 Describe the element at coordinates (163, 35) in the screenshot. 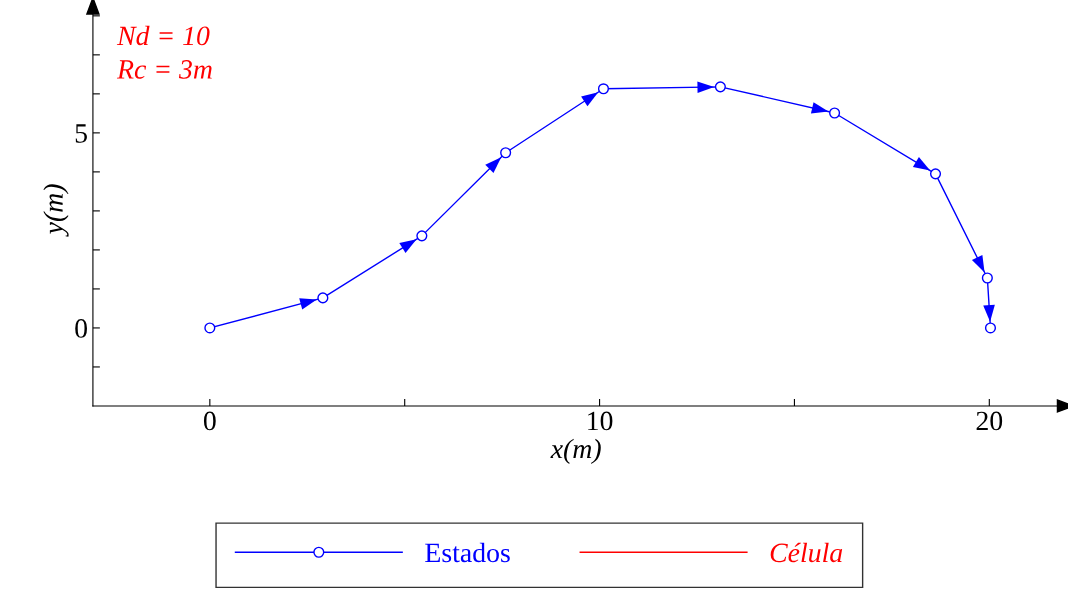

I see `annotation: Nd = 10` at that location.